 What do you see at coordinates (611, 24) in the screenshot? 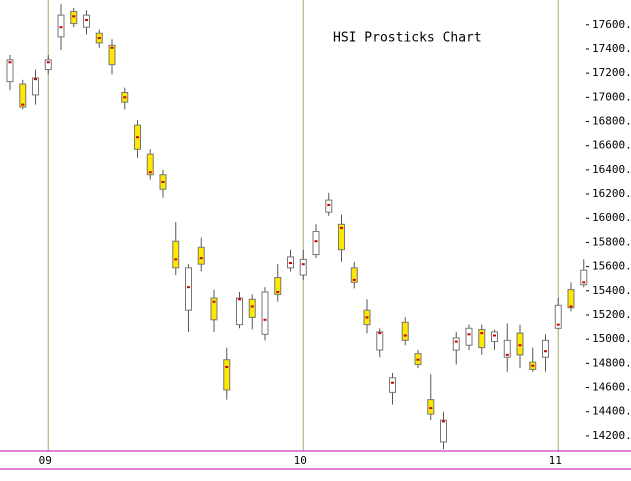
I see `y-tick-label: 17600.` at bounding box center [611, 24].